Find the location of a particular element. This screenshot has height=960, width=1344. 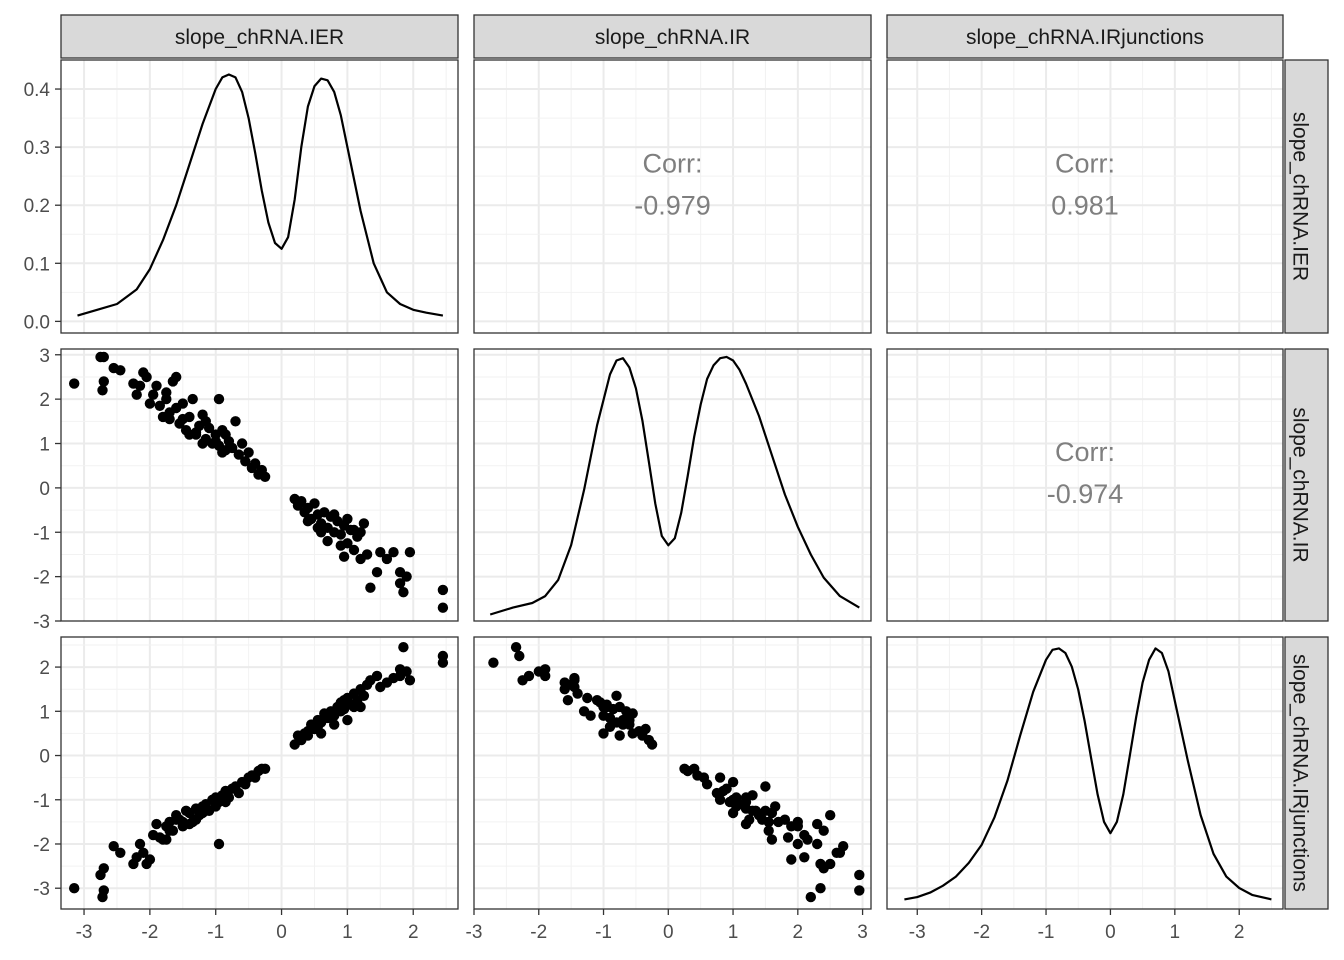

panel-r2-c1 is located at coordinates (672, 773).